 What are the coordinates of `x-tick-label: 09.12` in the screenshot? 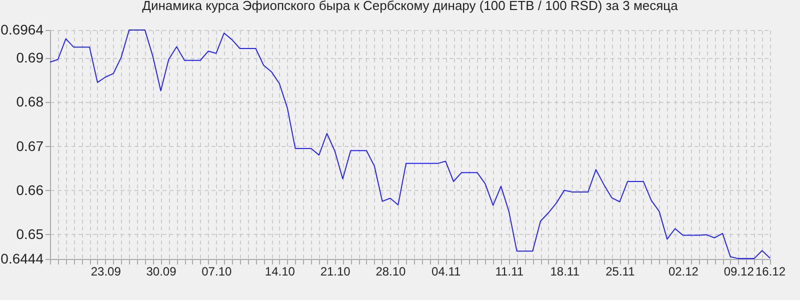 It's located at (739, 271).